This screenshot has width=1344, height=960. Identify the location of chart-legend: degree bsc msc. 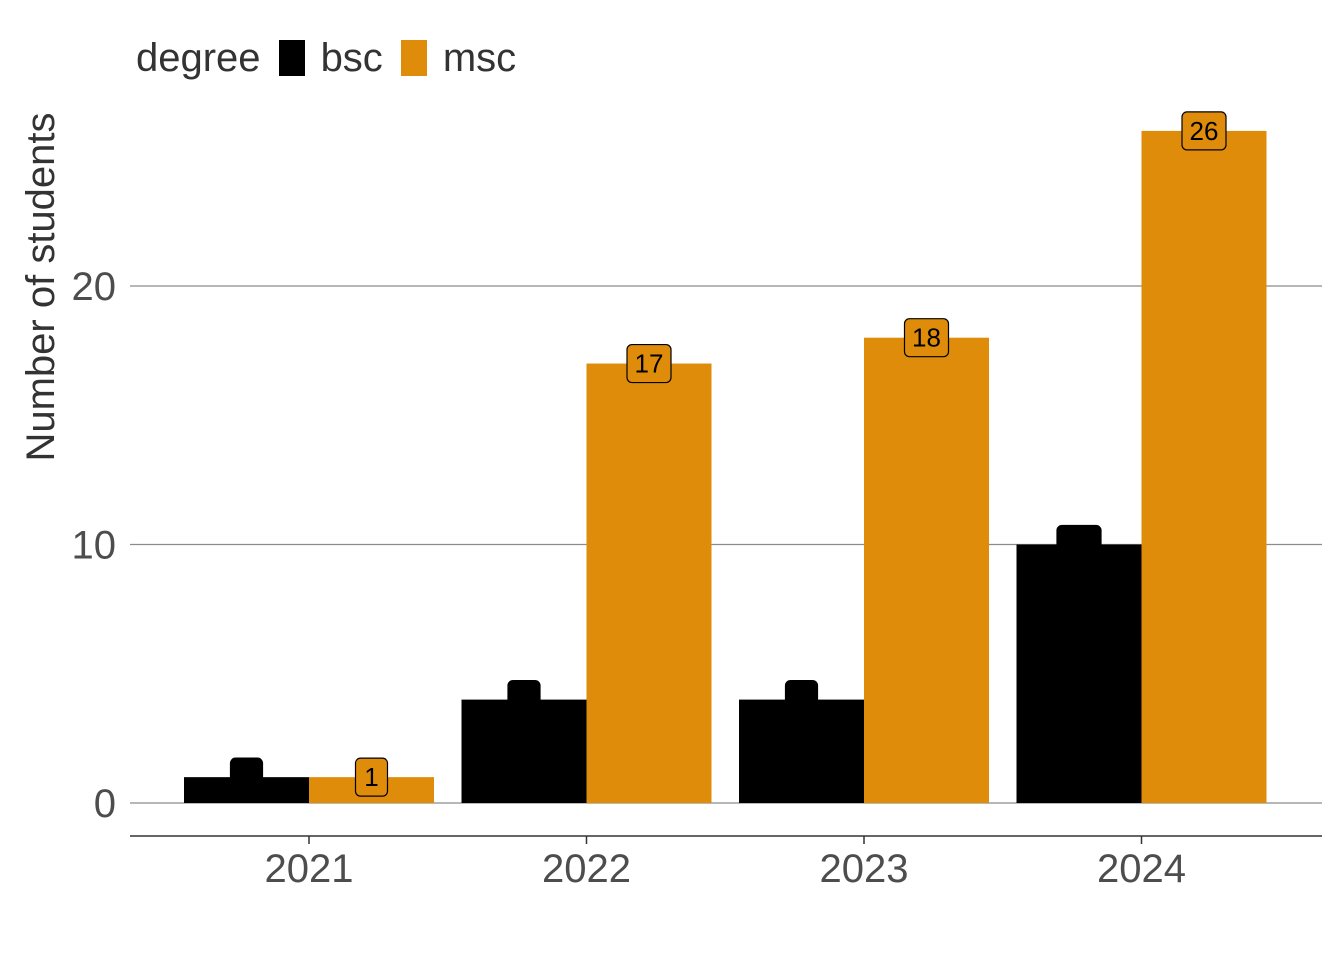
(335, 58).